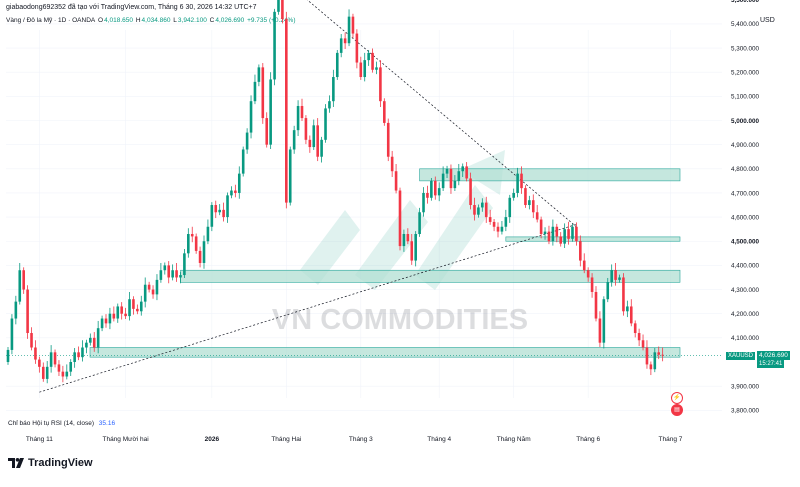 This screenshot has width=800, height=487. I want to click on time-axis-tick: 2026, so click(212, 439).